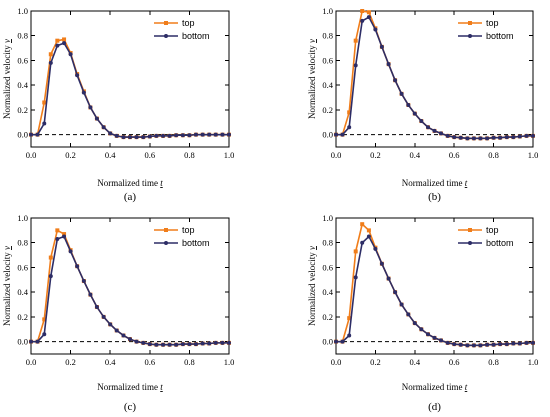  What do you see at coordinates (312, 286) in the screenshot?
I see `y-axis-label: Normalized velocity v` at bounding box center [312, 286].